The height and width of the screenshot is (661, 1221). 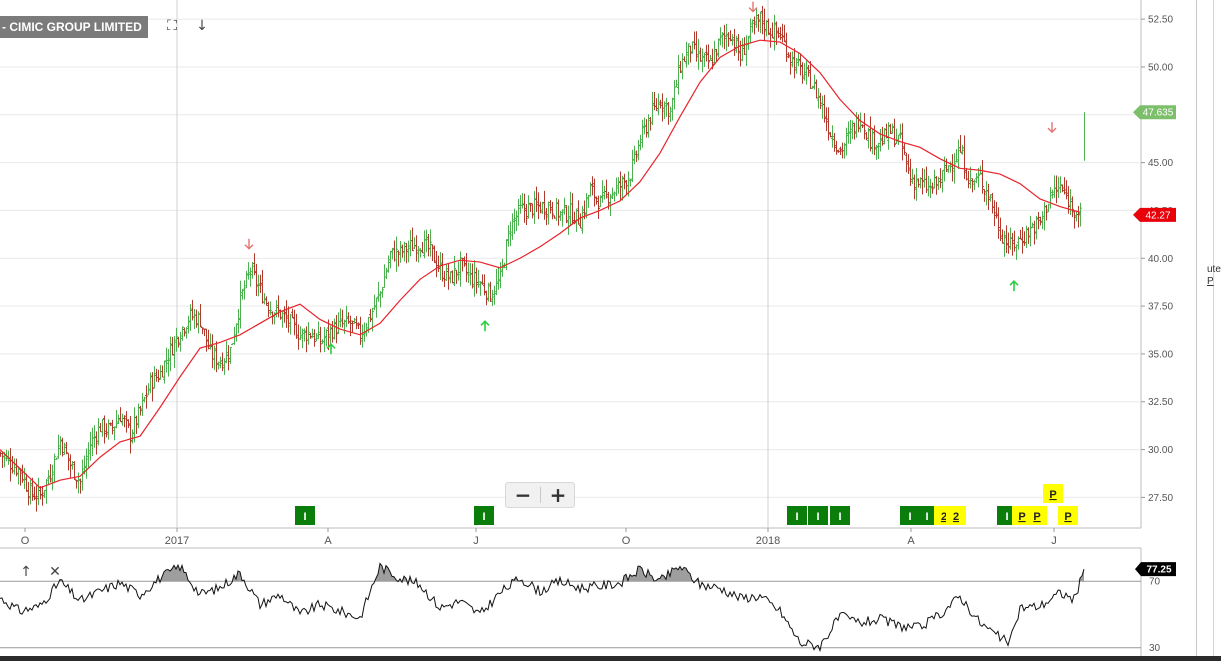 What do you see at coordinates (74, 27) in the screenshot?
I see `chart-title: - CIMIC GROUP LIMITED` at bounding box center [74, 27].